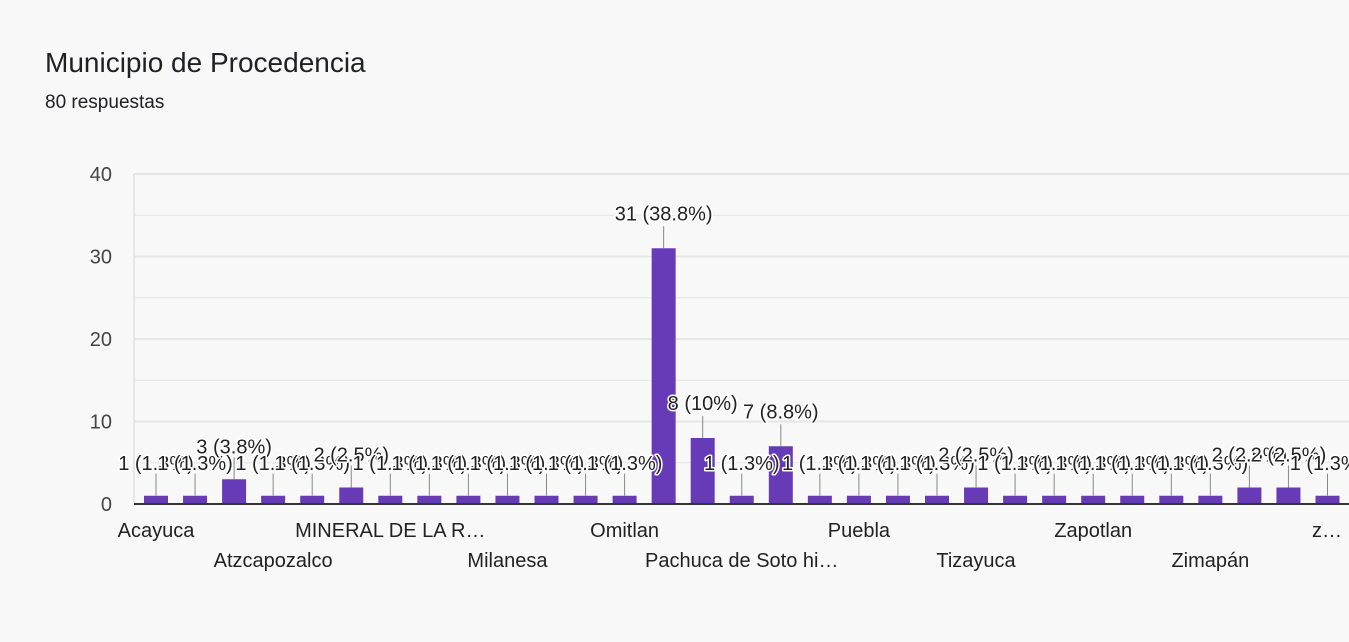 The image size is (1349, 642). Describe the element at coordinates (664, 214) in the screenshot. I see `data-label: 31 (38.8%)` at that location.